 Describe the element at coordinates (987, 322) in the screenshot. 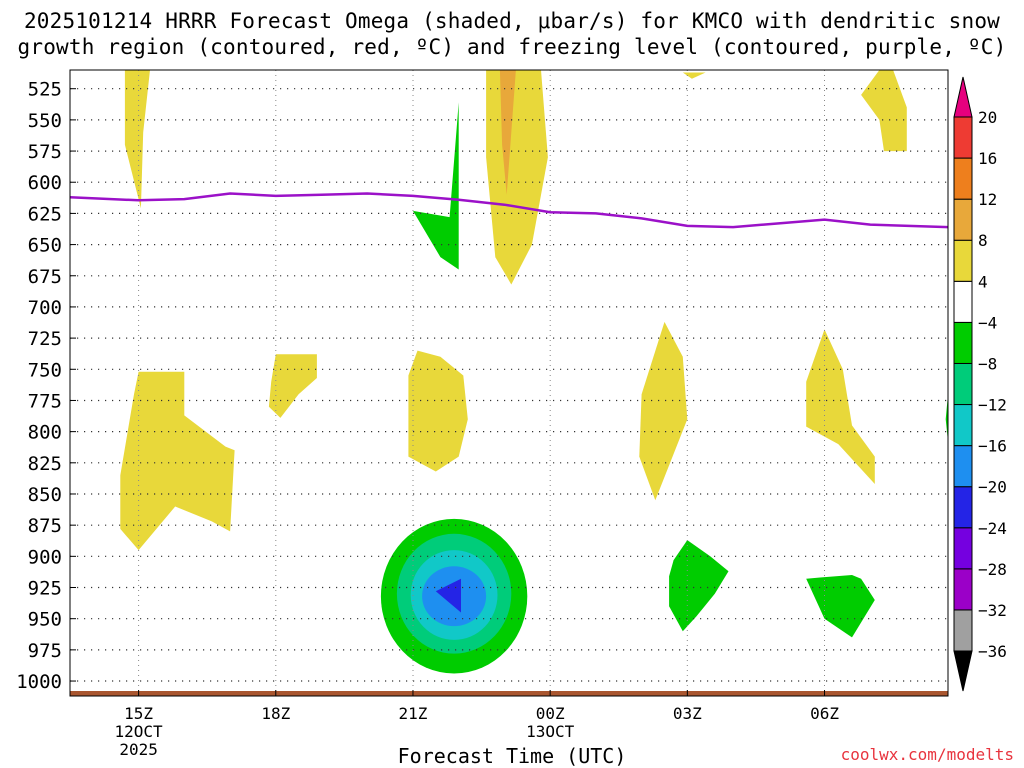

I see `colorbar-label--4: −4` at that location.